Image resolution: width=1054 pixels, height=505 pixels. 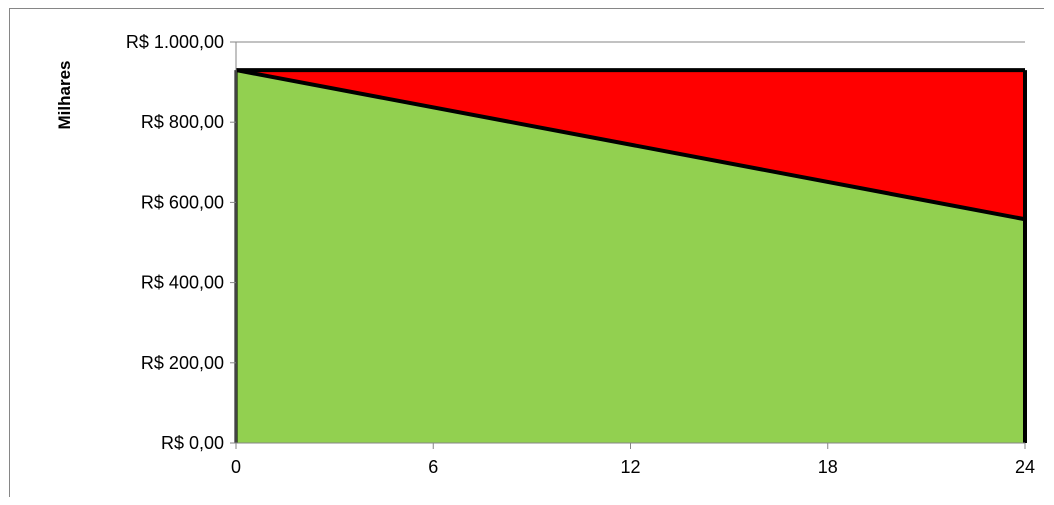 What do you see at coordinates (182, 283) in the screenshot?
I see `y-tick-label-2: R$ 400,00` at bounding box center [182, 283].